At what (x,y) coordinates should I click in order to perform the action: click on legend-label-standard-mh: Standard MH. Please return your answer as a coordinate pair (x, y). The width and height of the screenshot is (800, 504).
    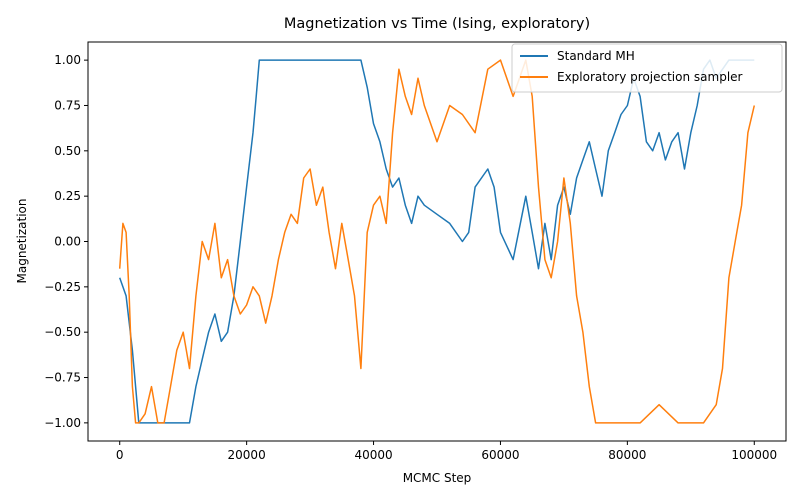
    Looking at the image, I should click on (596, 56).